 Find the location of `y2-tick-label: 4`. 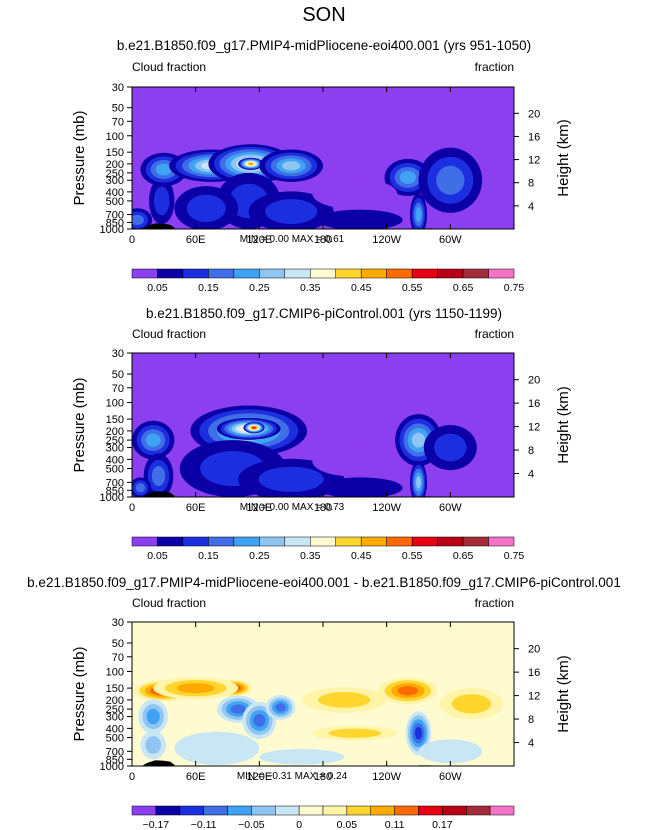

y2-tick-label: 4 is located at coordinates (531, 744).